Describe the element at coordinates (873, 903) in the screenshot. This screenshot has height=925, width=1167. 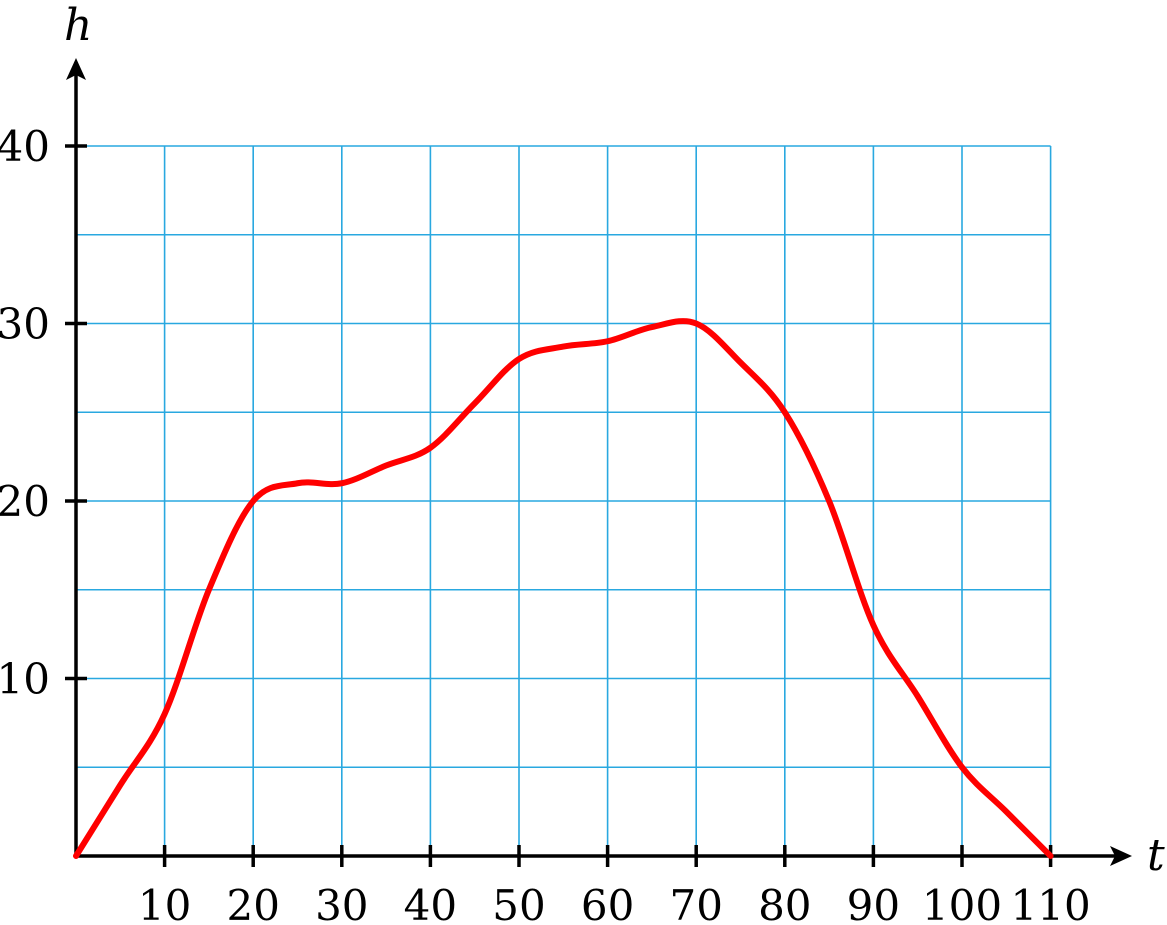
I see `x-tick-label: 90` at that location.